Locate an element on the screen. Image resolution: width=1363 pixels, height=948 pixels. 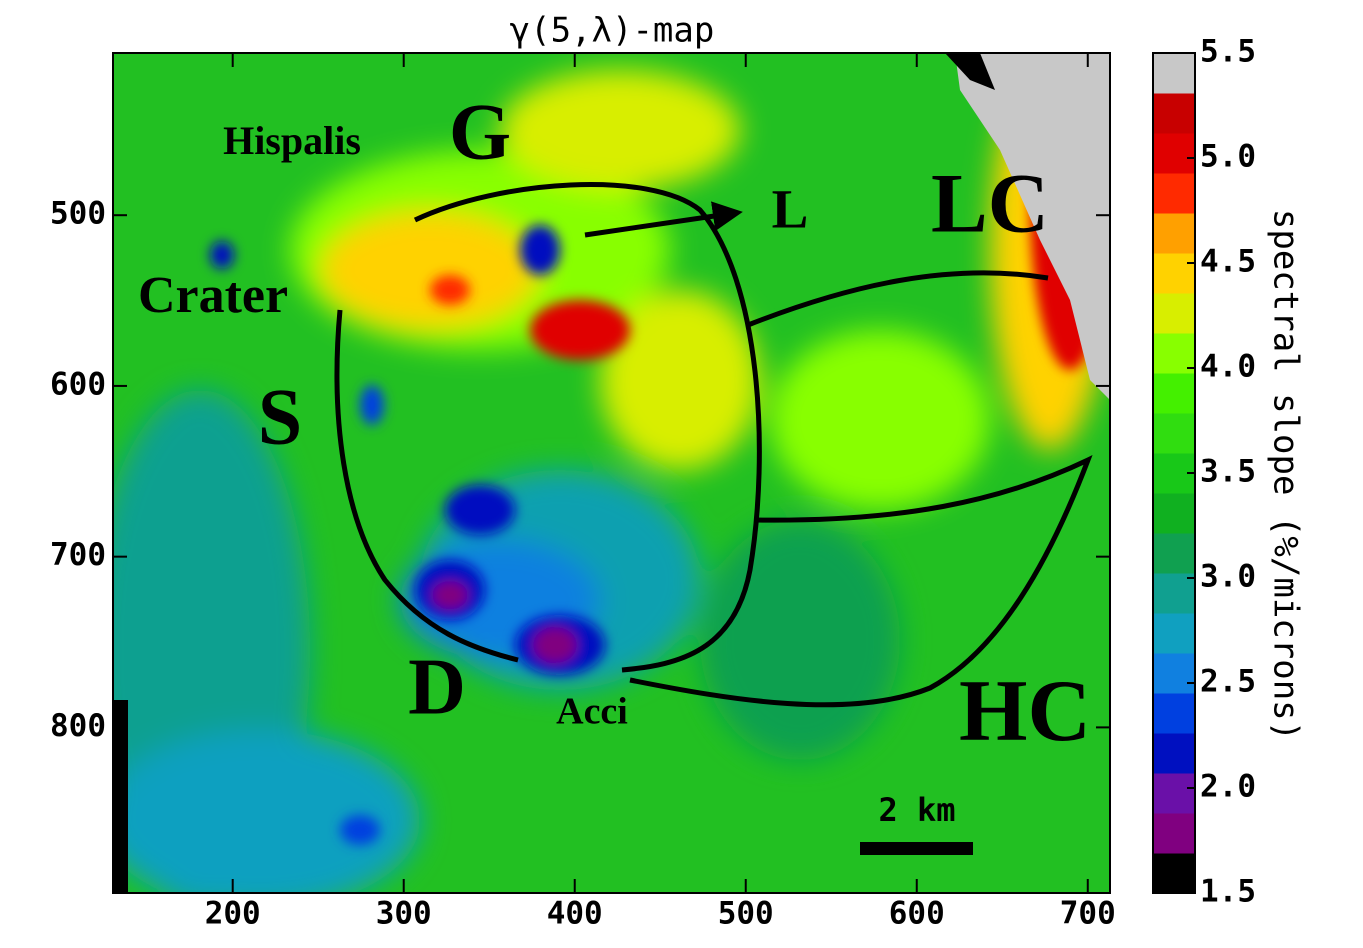
x-tick-label: 700 is located at coordinates (1088, 914).